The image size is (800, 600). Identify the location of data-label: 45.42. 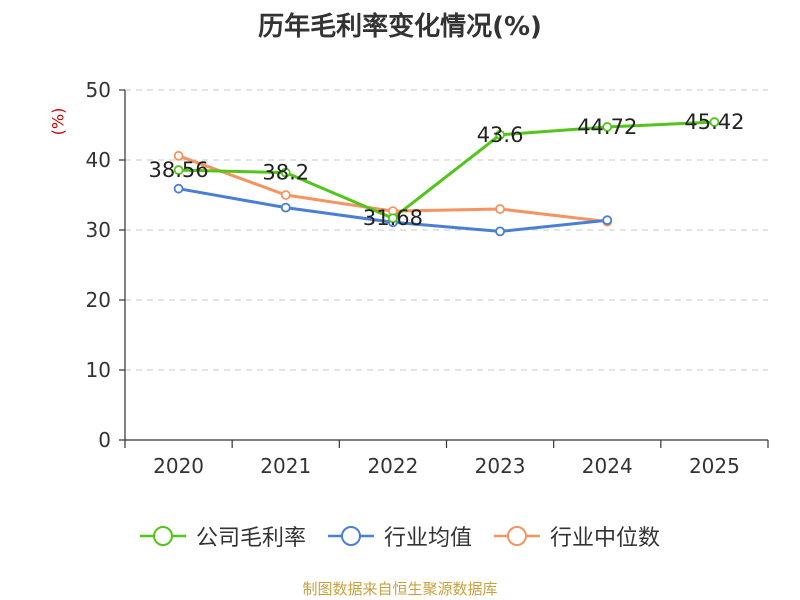
(714, 122).